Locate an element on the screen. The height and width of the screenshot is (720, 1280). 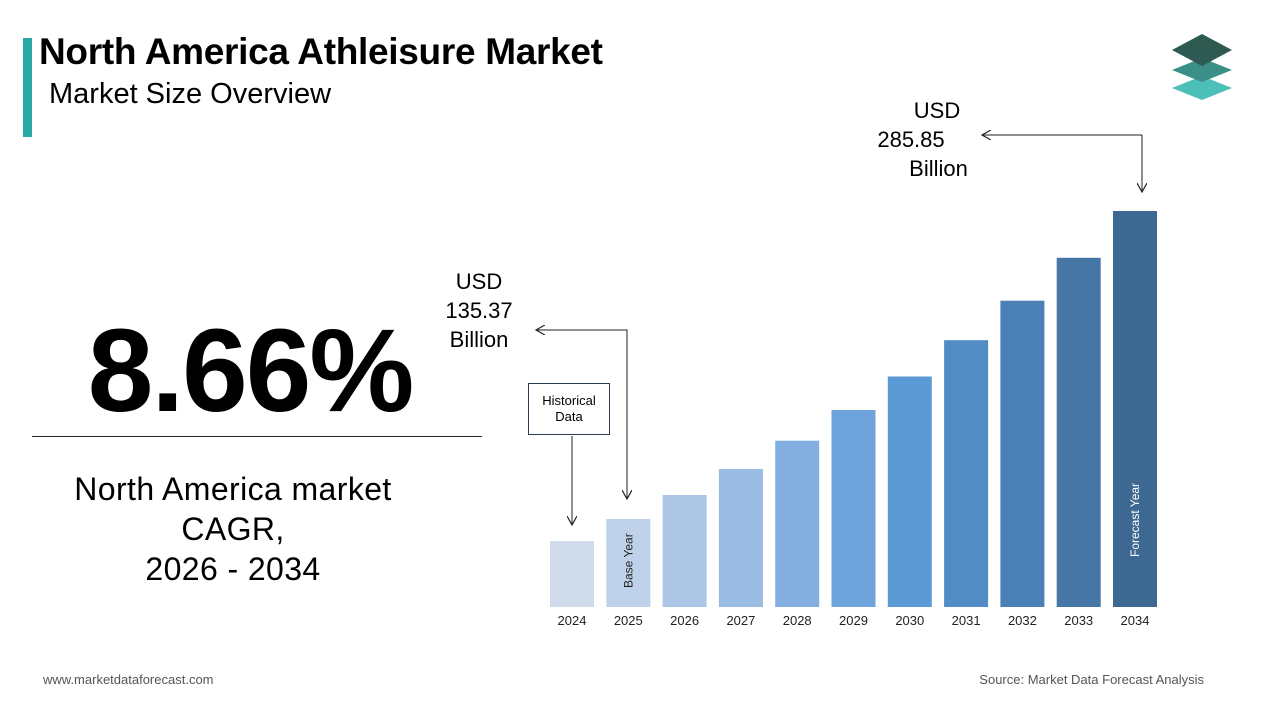
footer-website: www.marketdataforecast.com is located at coordinates (128, 679).